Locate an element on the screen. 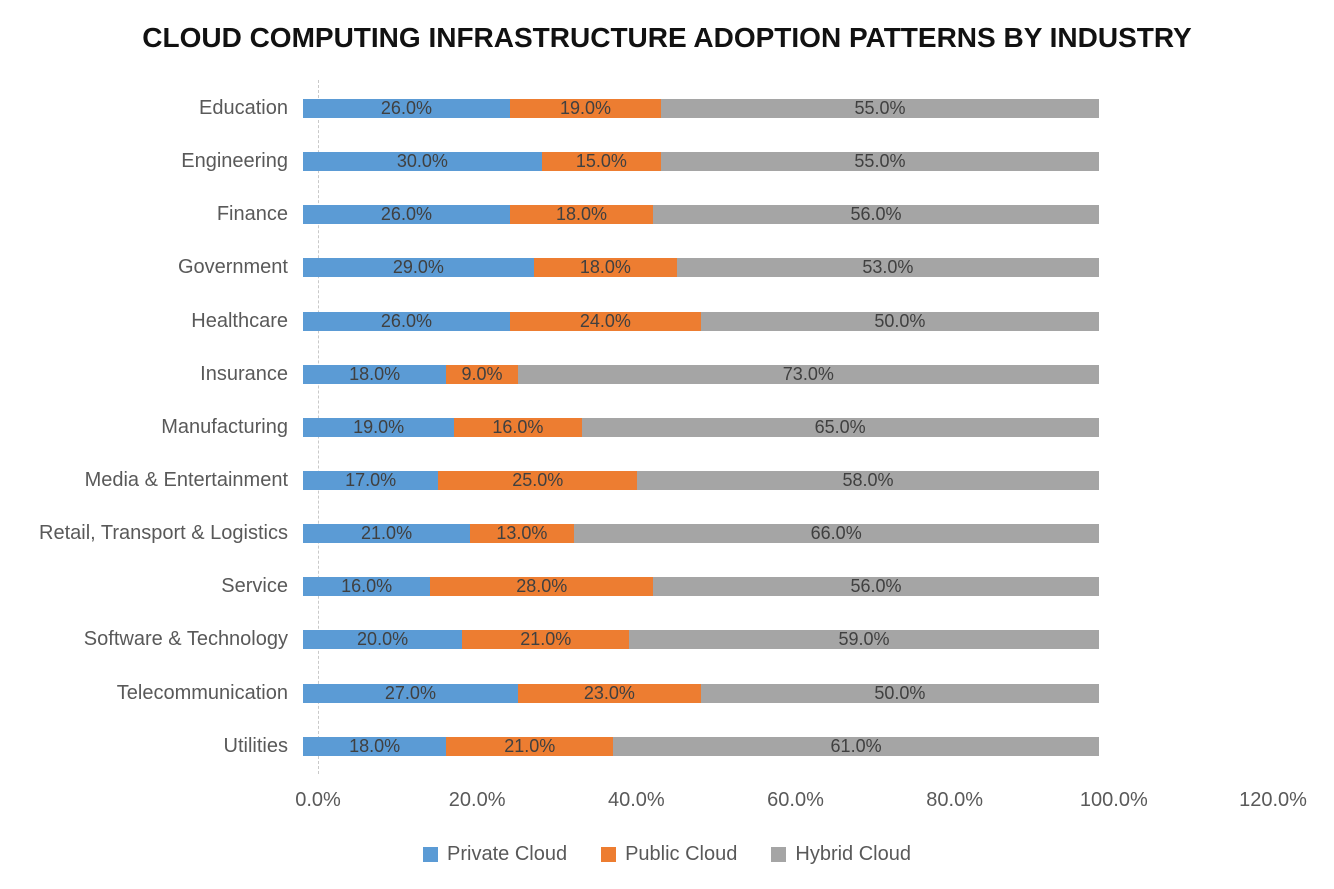  bar-segment-hybrid-cloud: 73.0% is located at coordinates (808, 373).